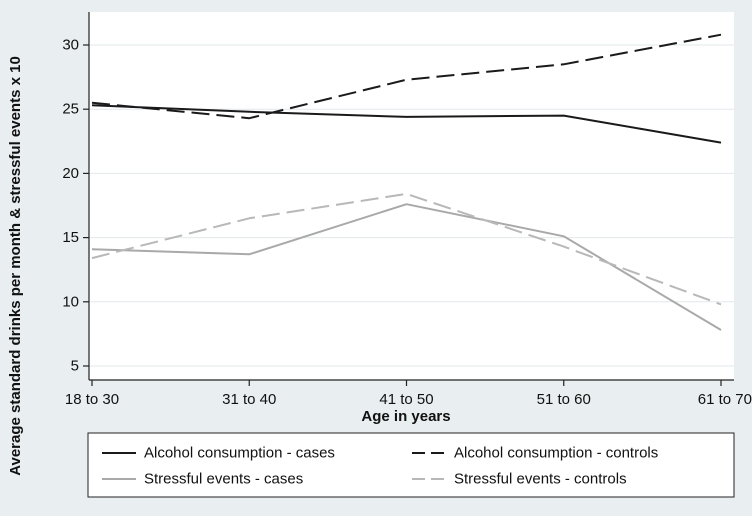 The width and height of the screenshot is (752, 516). I want to click on legend-label-4: Stressful events - controls, so click(540, 479).